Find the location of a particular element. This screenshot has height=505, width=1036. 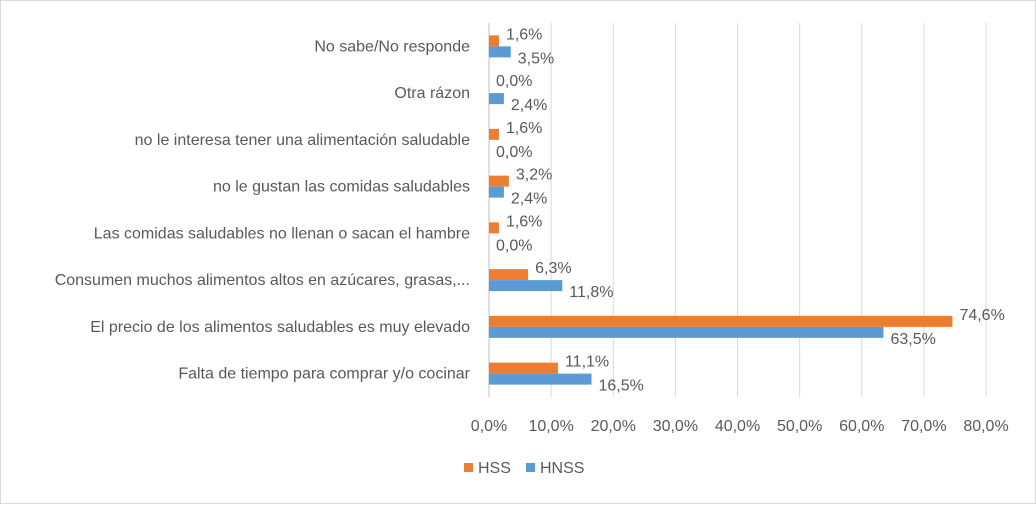

x-tick-label: 70,0% is located at coordinates (923, 426).